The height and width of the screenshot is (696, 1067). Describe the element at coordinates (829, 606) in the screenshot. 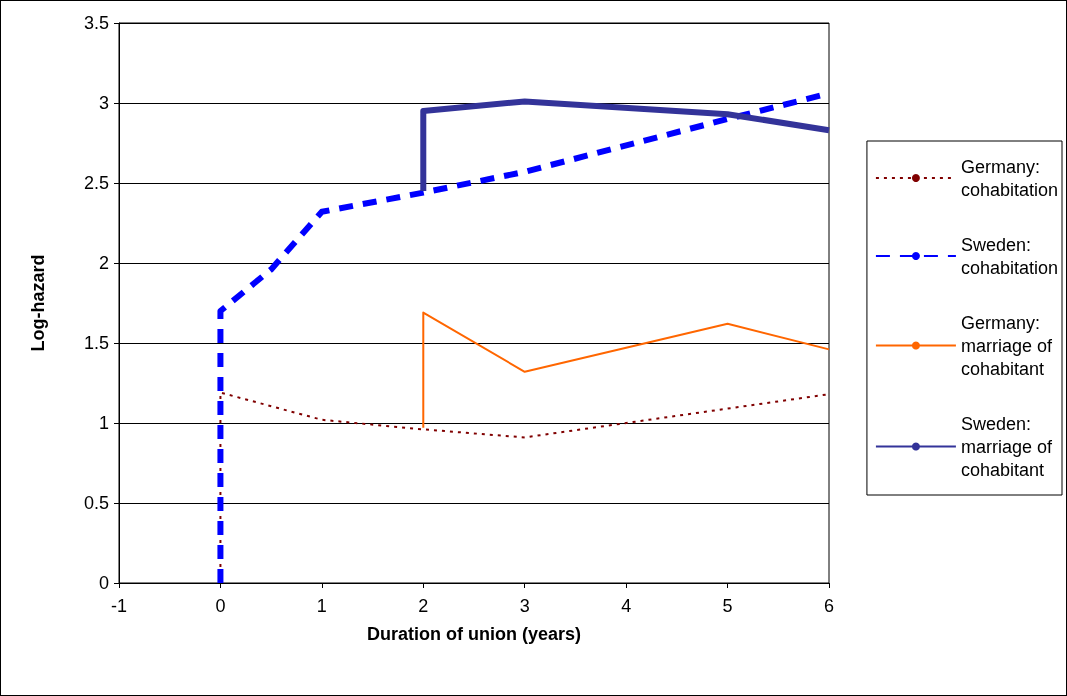

I see `x-tick-label: 6` at that location.